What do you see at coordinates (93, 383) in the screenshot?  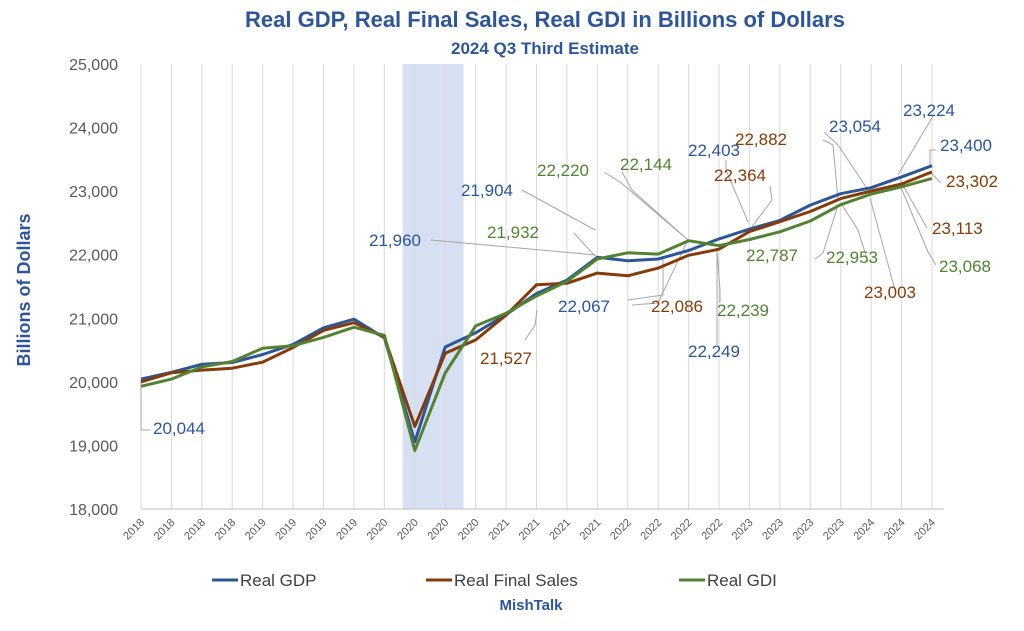 I see `y-tick-label: 20,000` at bounding box center [93, 383].